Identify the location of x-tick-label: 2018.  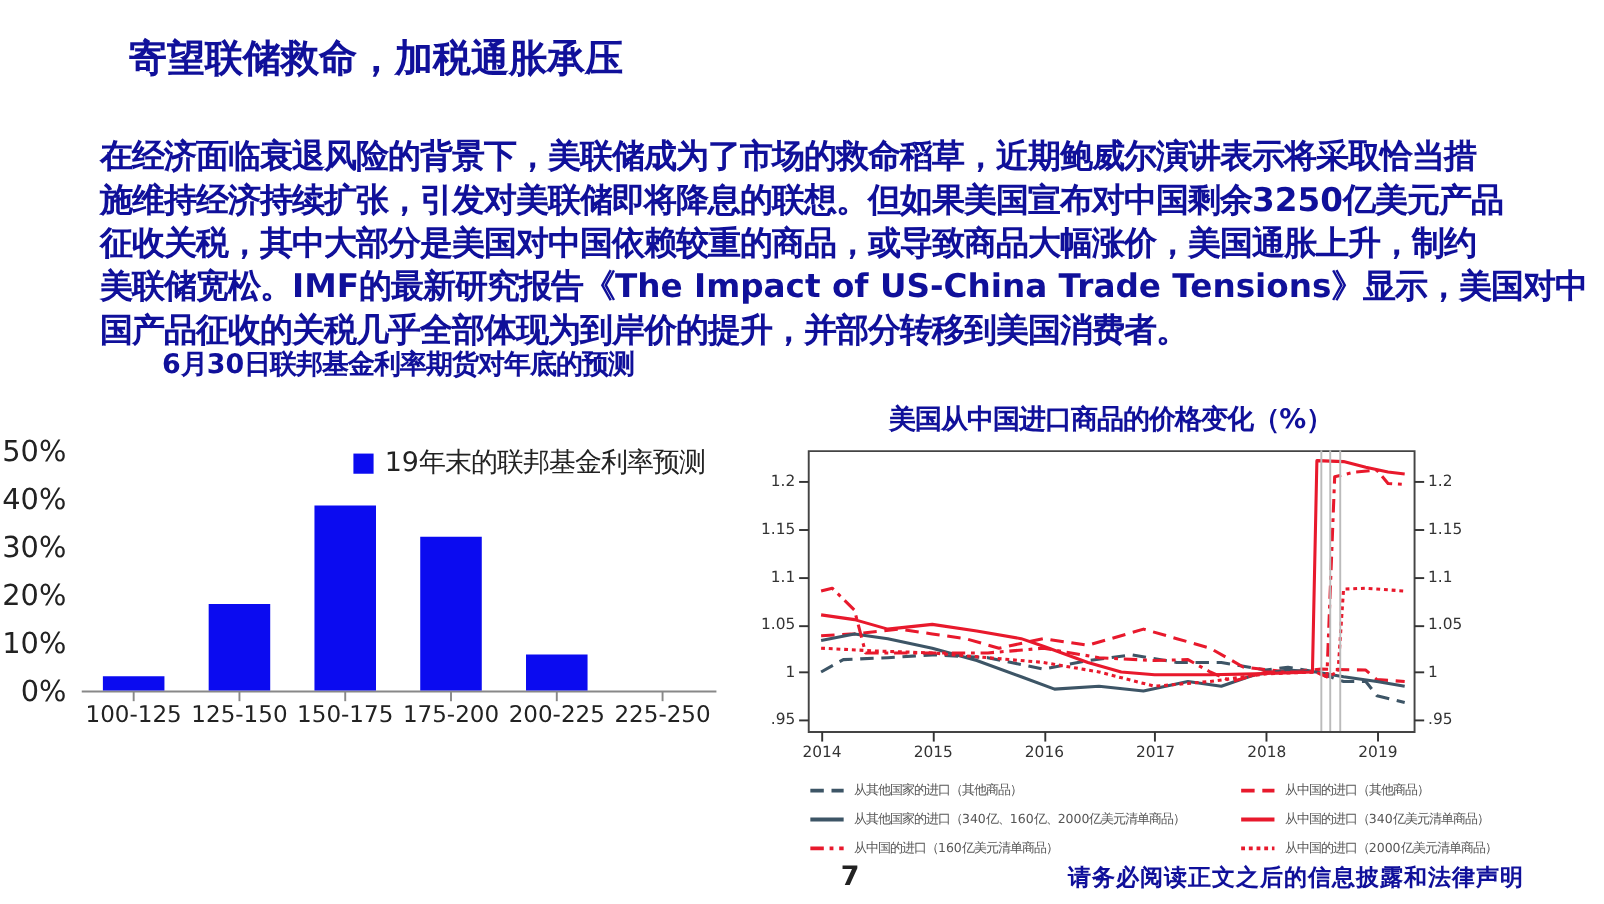
(1267, 751).